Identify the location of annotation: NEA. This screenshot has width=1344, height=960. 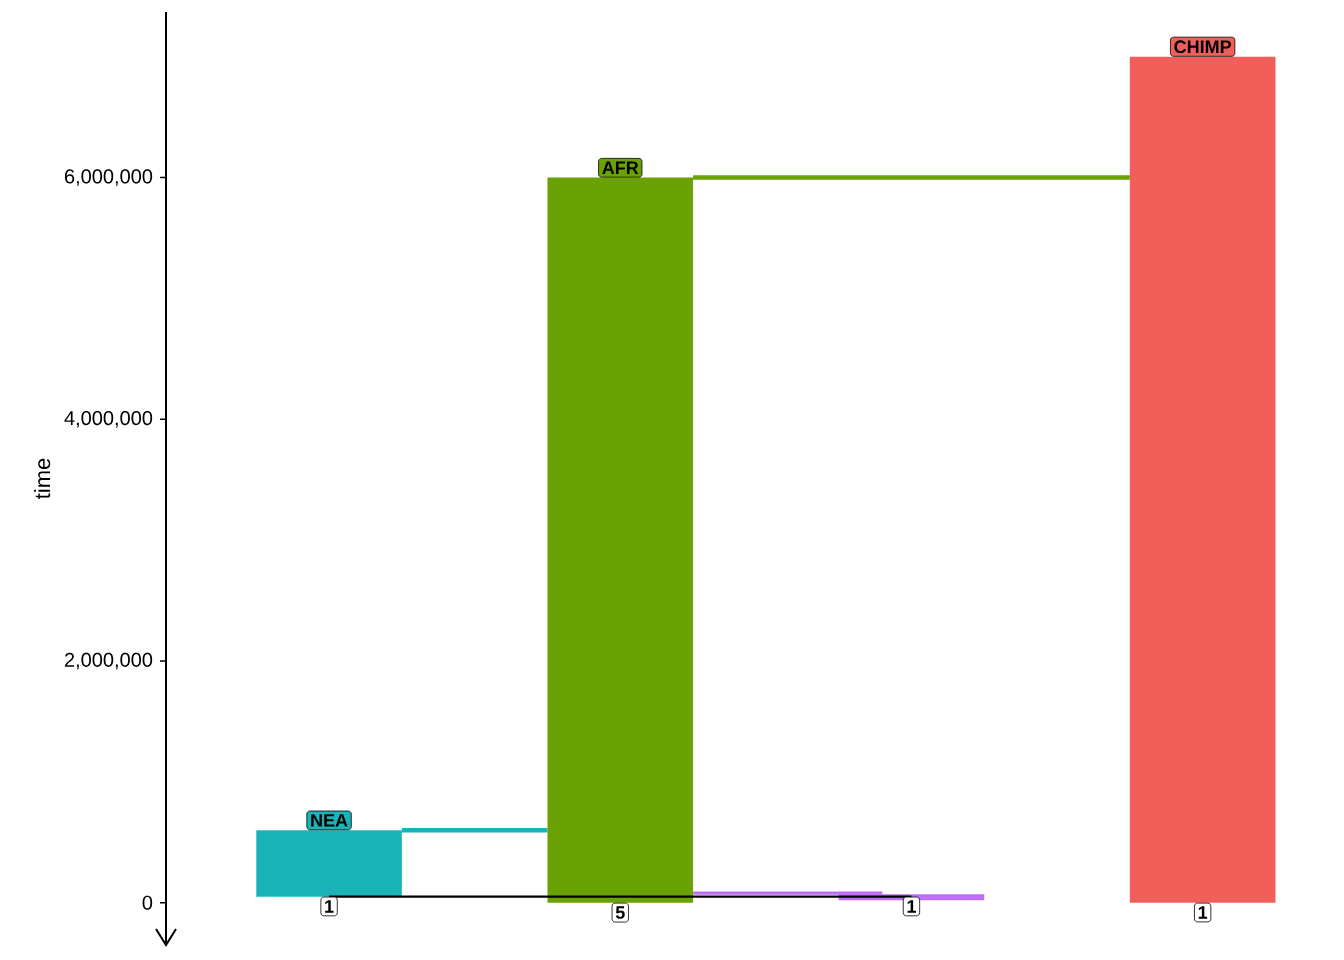
(329, 820).